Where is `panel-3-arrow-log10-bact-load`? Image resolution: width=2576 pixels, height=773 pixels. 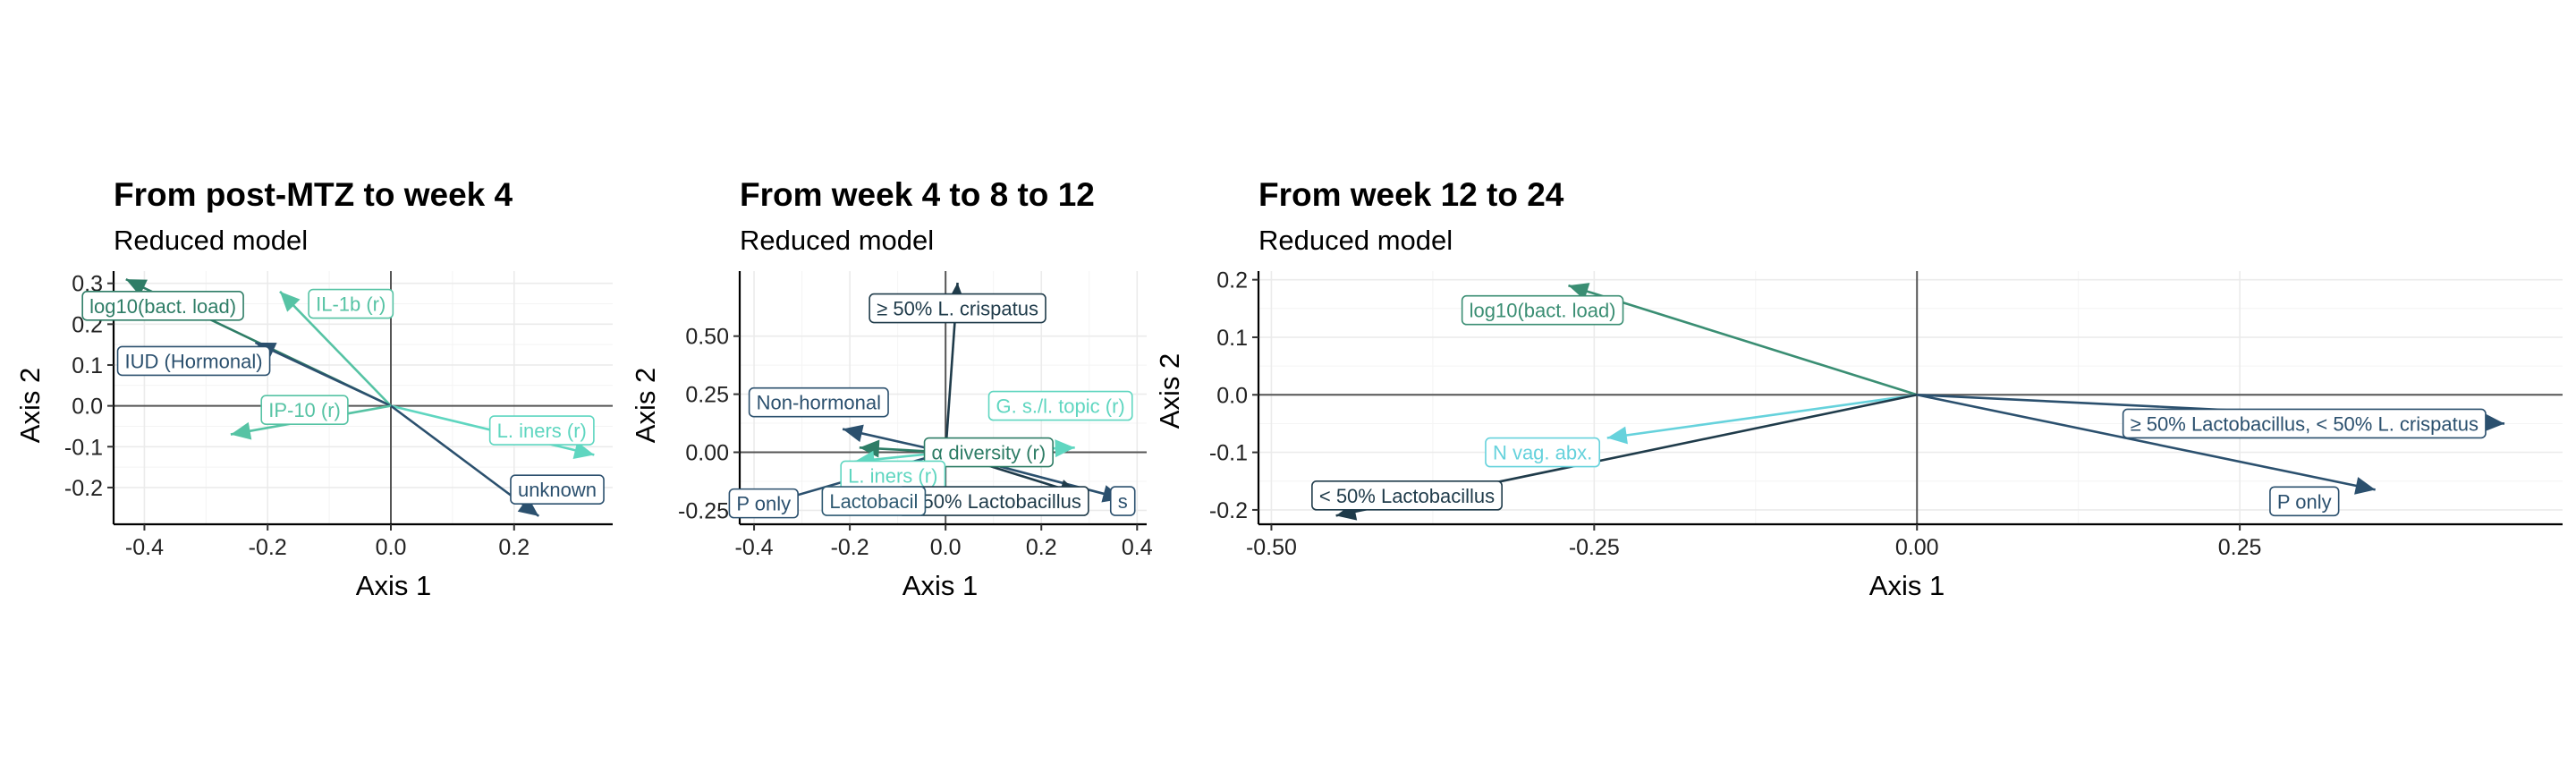
panel-3-arrow-log10-bact-load is located at coordinates (1743, 340).